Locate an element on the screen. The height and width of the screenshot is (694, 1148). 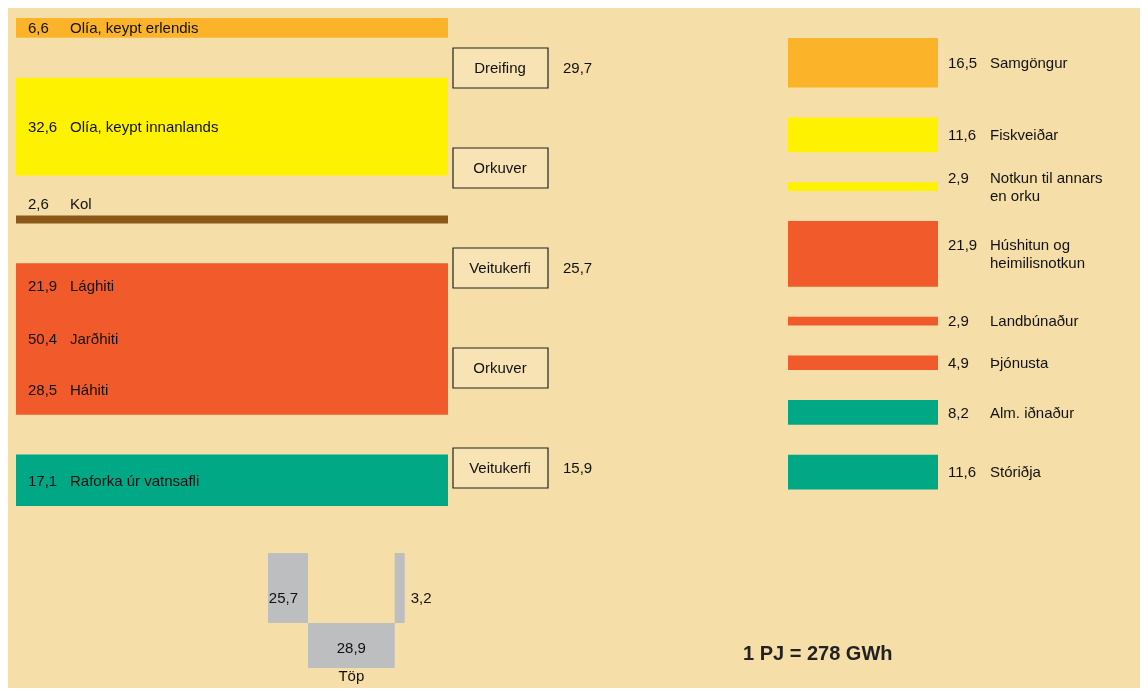
category-label: Landbúnaður is located at coordinates (1034, 321).